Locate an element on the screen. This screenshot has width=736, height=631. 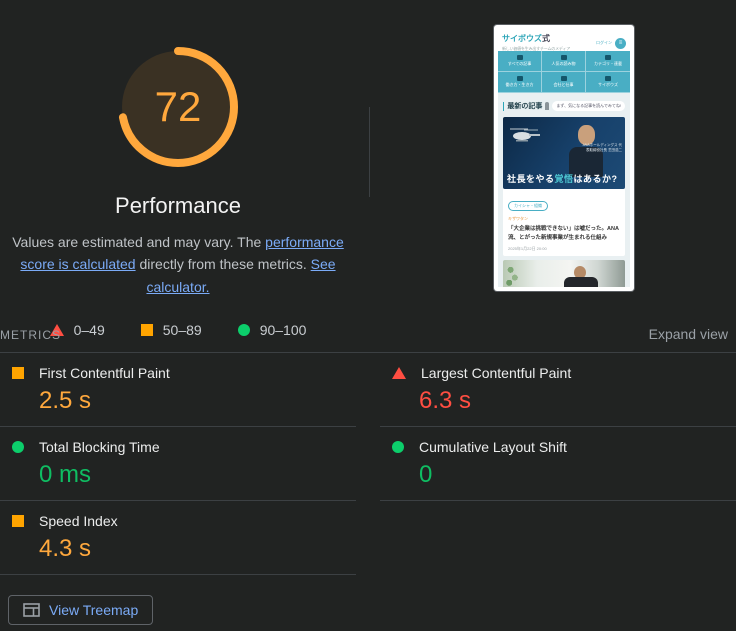
metric-total-blocking-time: Total Blocking Time 0 ms is located at coordinates (178, 464).